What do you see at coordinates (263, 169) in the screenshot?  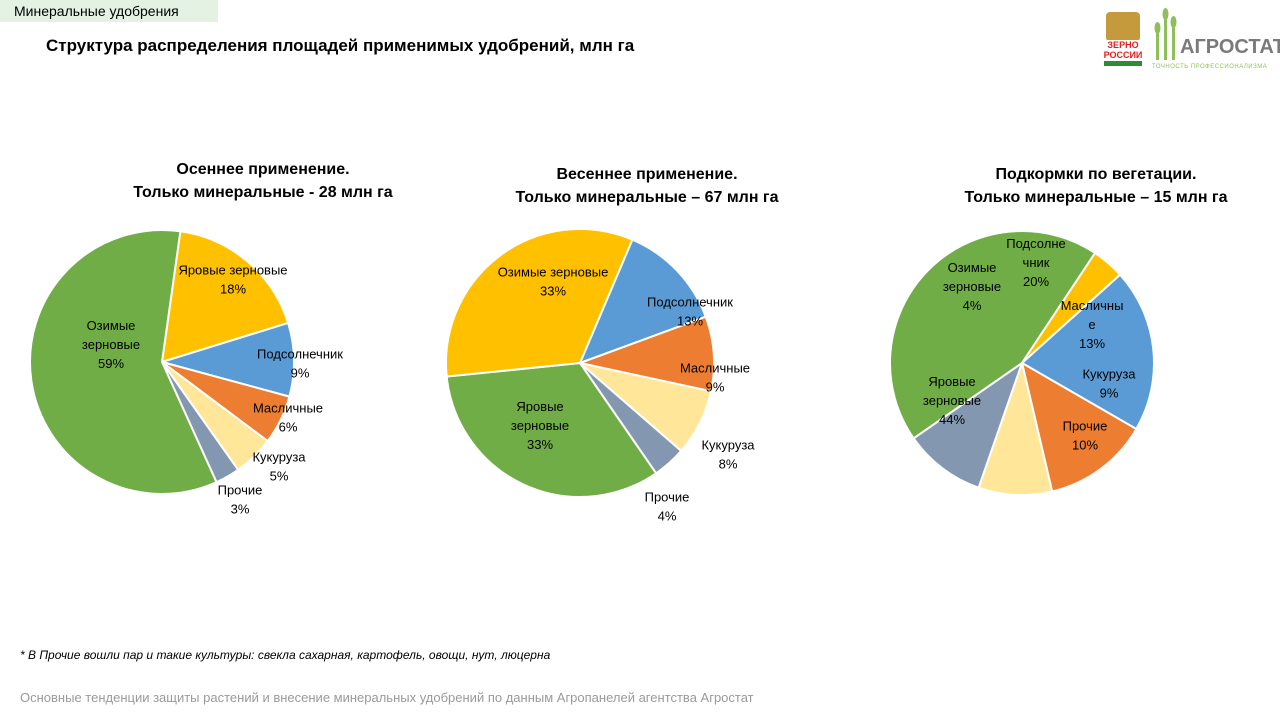 I see `chart-1-title-line1: Осеннее применение.` at bounding box center [263, 169].